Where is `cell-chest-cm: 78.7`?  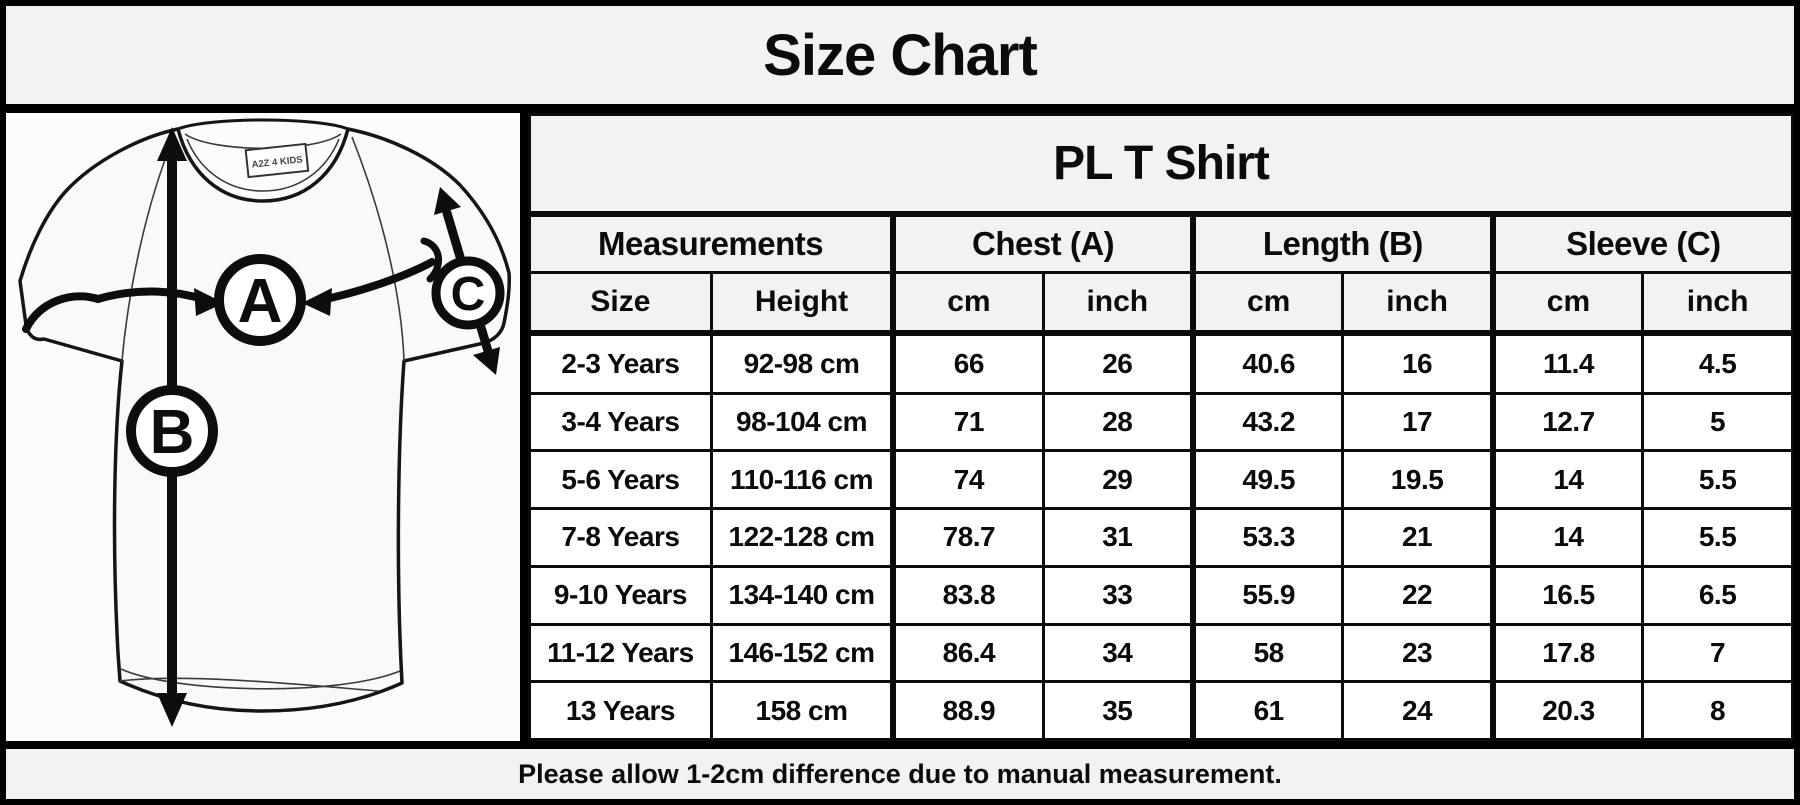 cell-chest-cm: 78.7 is located at coordinates (967, 537).